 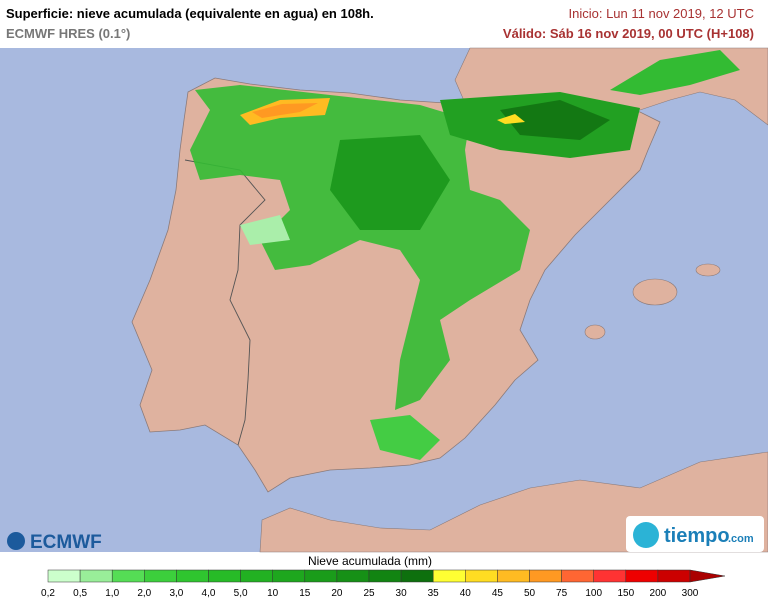 What do you see at coordinates (209, 593) in the screenshot?
I see `tick-label: 4,0` at bounding box center [209, 593].